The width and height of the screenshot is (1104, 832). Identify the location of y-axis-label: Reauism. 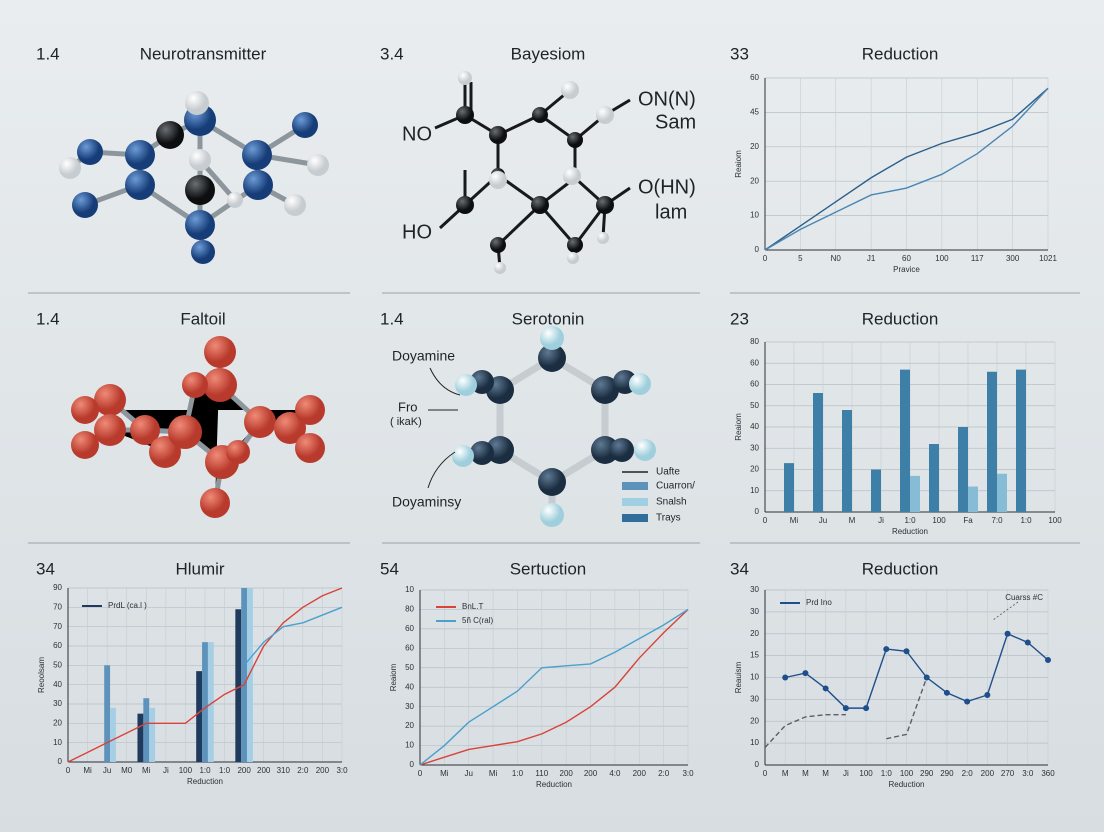
(738, 677).